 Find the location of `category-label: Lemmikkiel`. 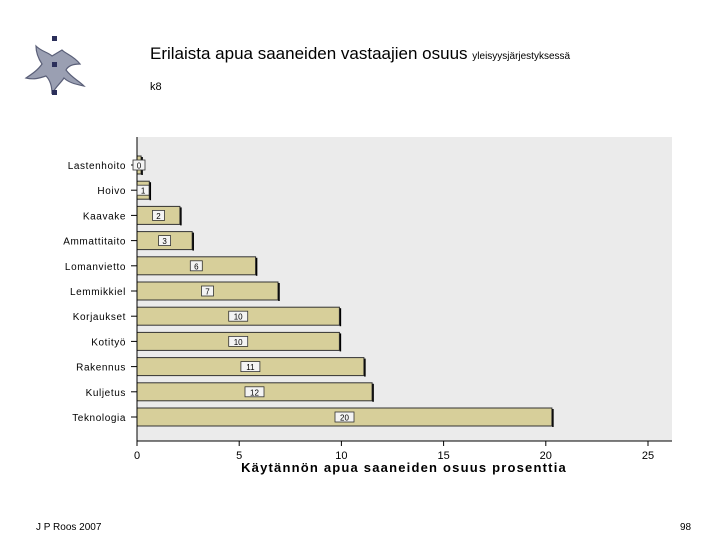

category-label: Lemmikkiel is located at coordinates (98, 292).